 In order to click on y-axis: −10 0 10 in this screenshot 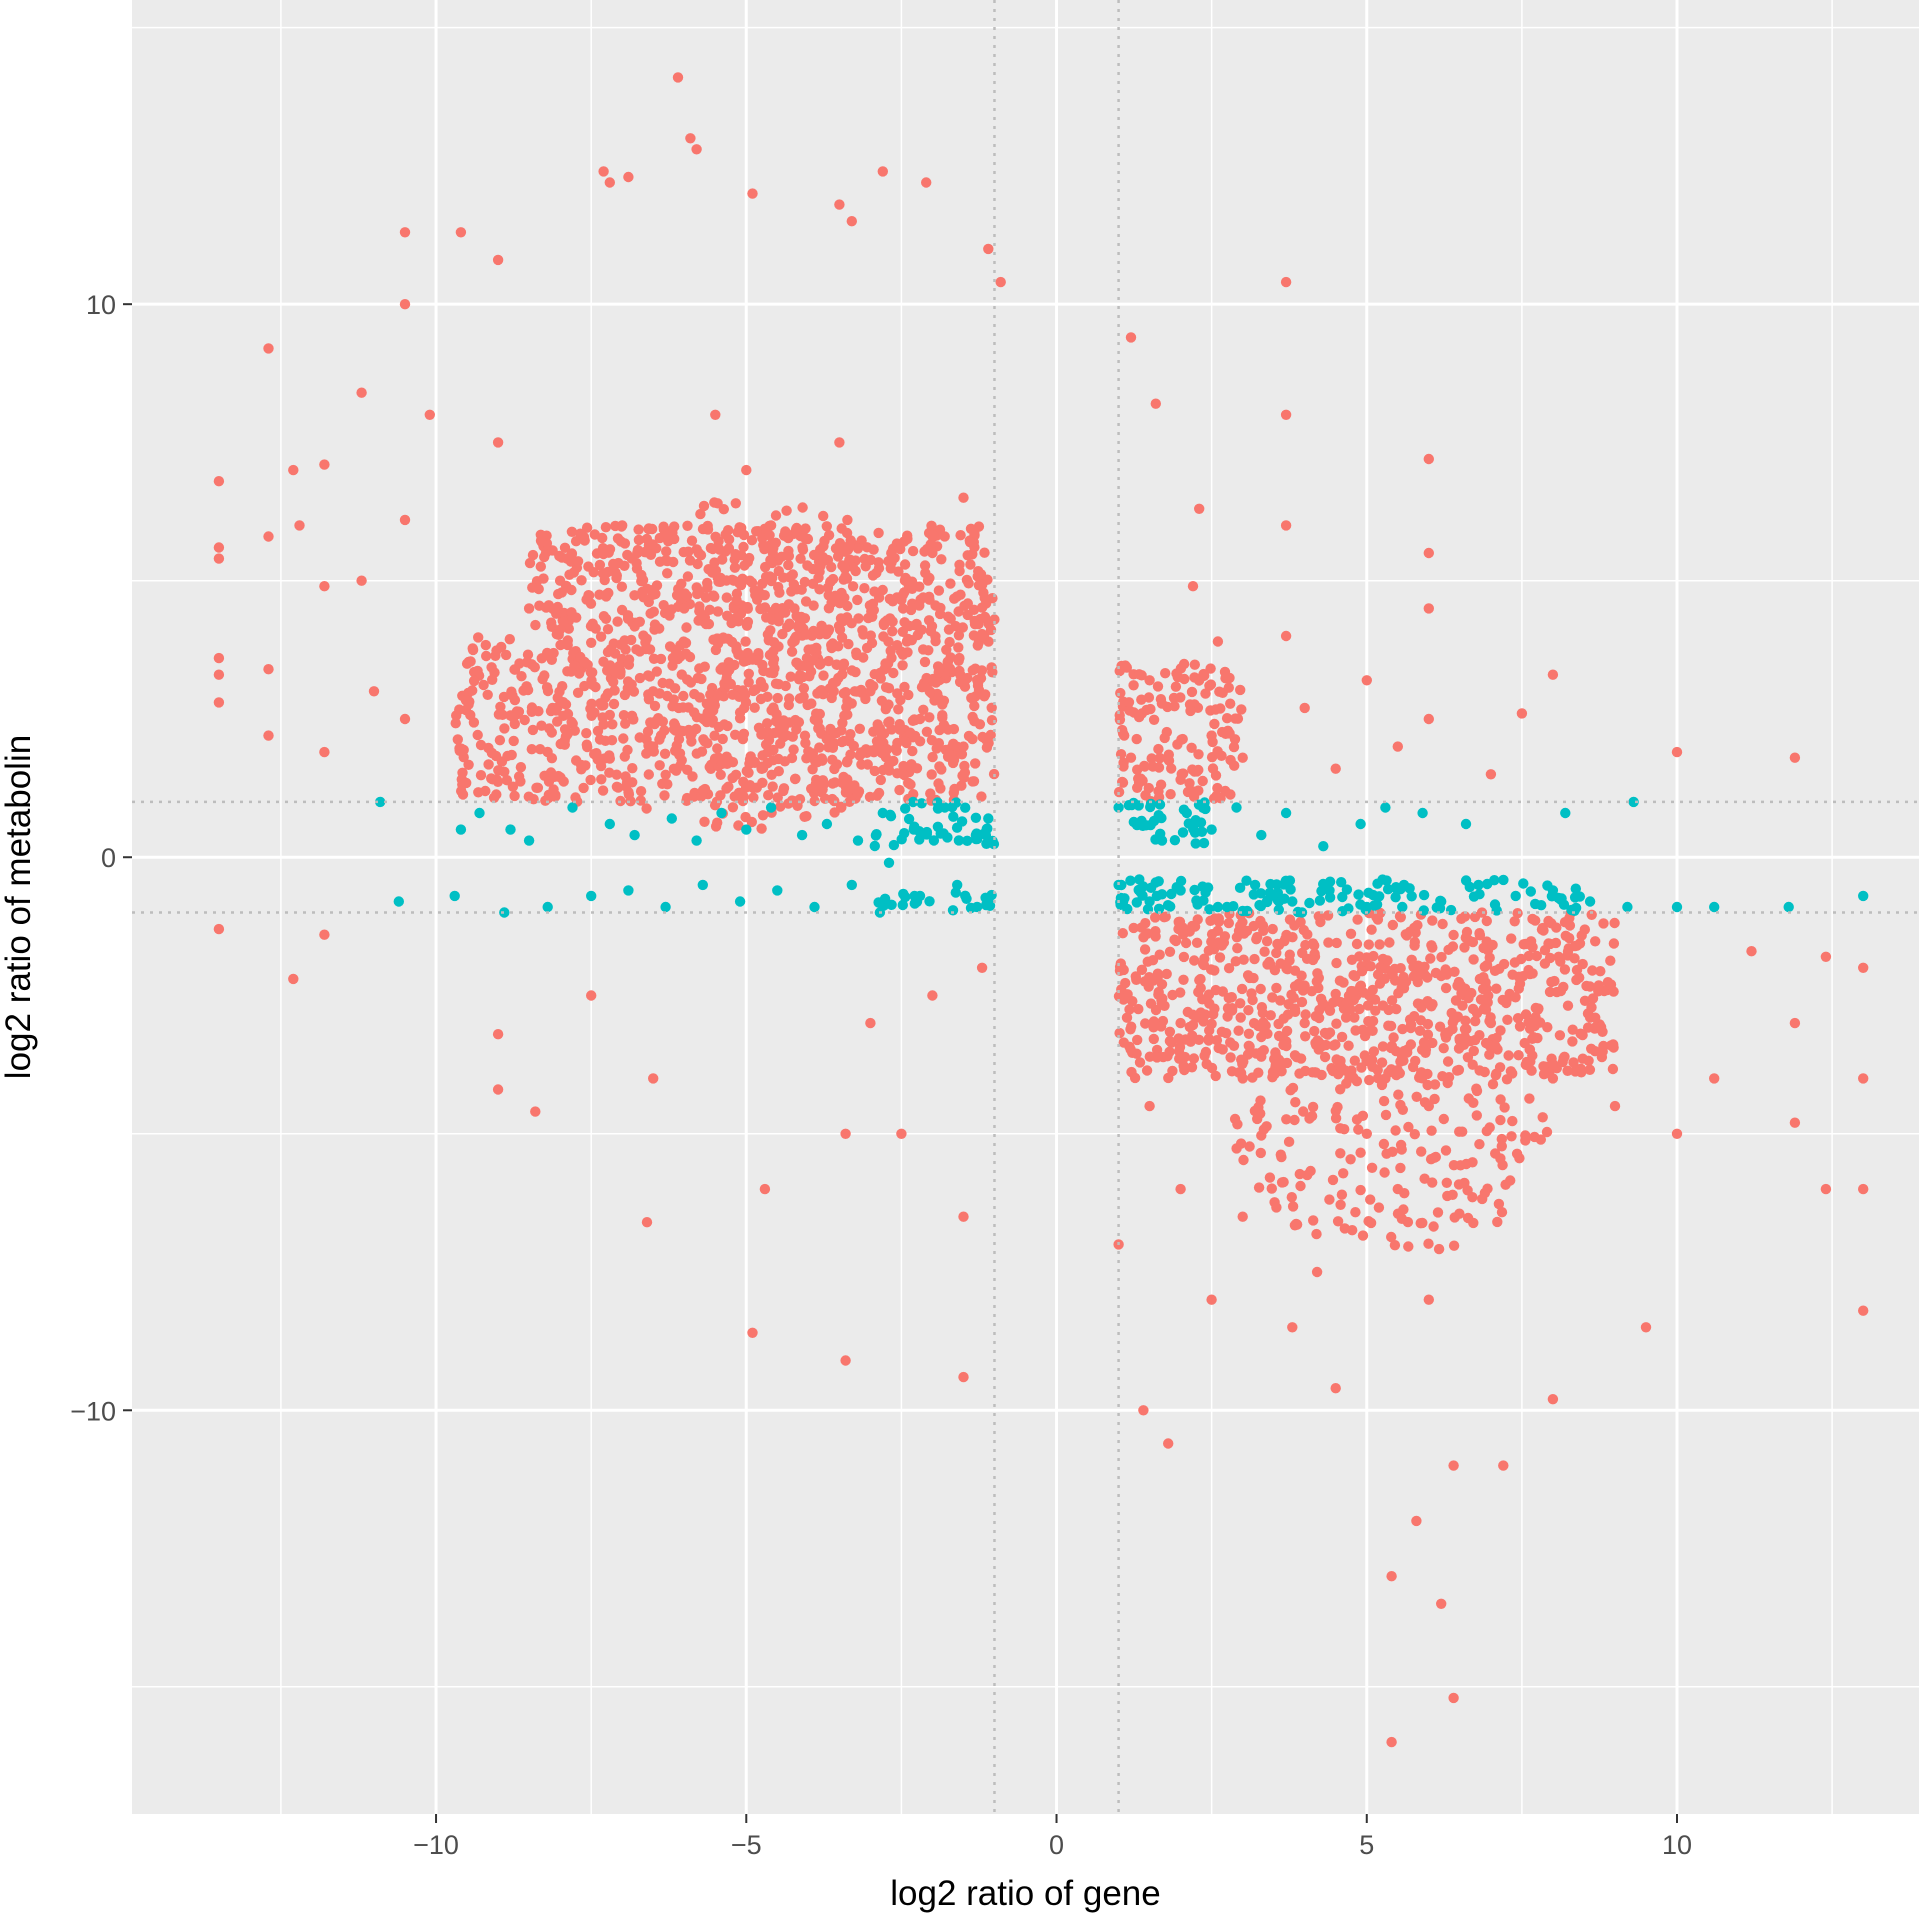, I will do `click(101, 858)`.